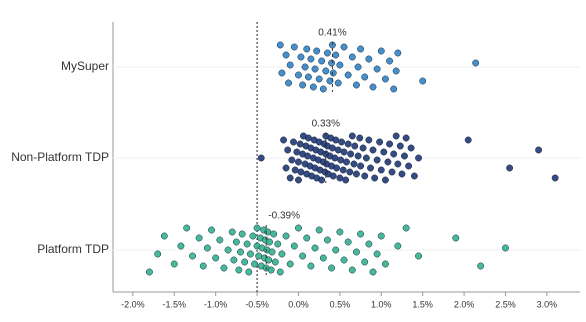 The height and width of the screenshot is (322, 586). What do you see at coordinates (284, 216) in the screenshot?
I see `median-label: -0.39%` at bounding box center [284, 216].